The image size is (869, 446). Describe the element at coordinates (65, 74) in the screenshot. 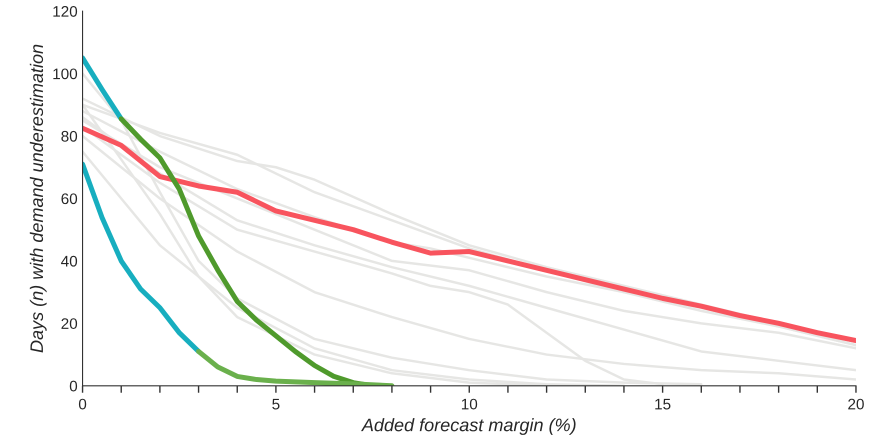

I see `y-tick-label: 100` at that location.